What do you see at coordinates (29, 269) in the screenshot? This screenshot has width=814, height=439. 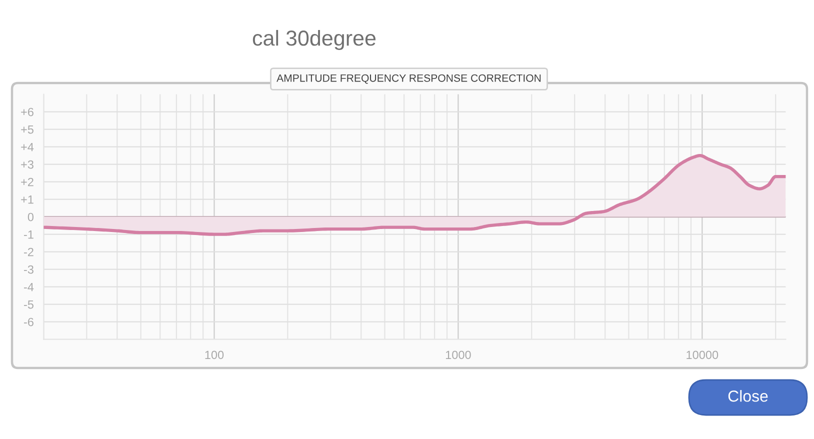 I see `y-tick-label: -3` at bounding box center [29, 269].